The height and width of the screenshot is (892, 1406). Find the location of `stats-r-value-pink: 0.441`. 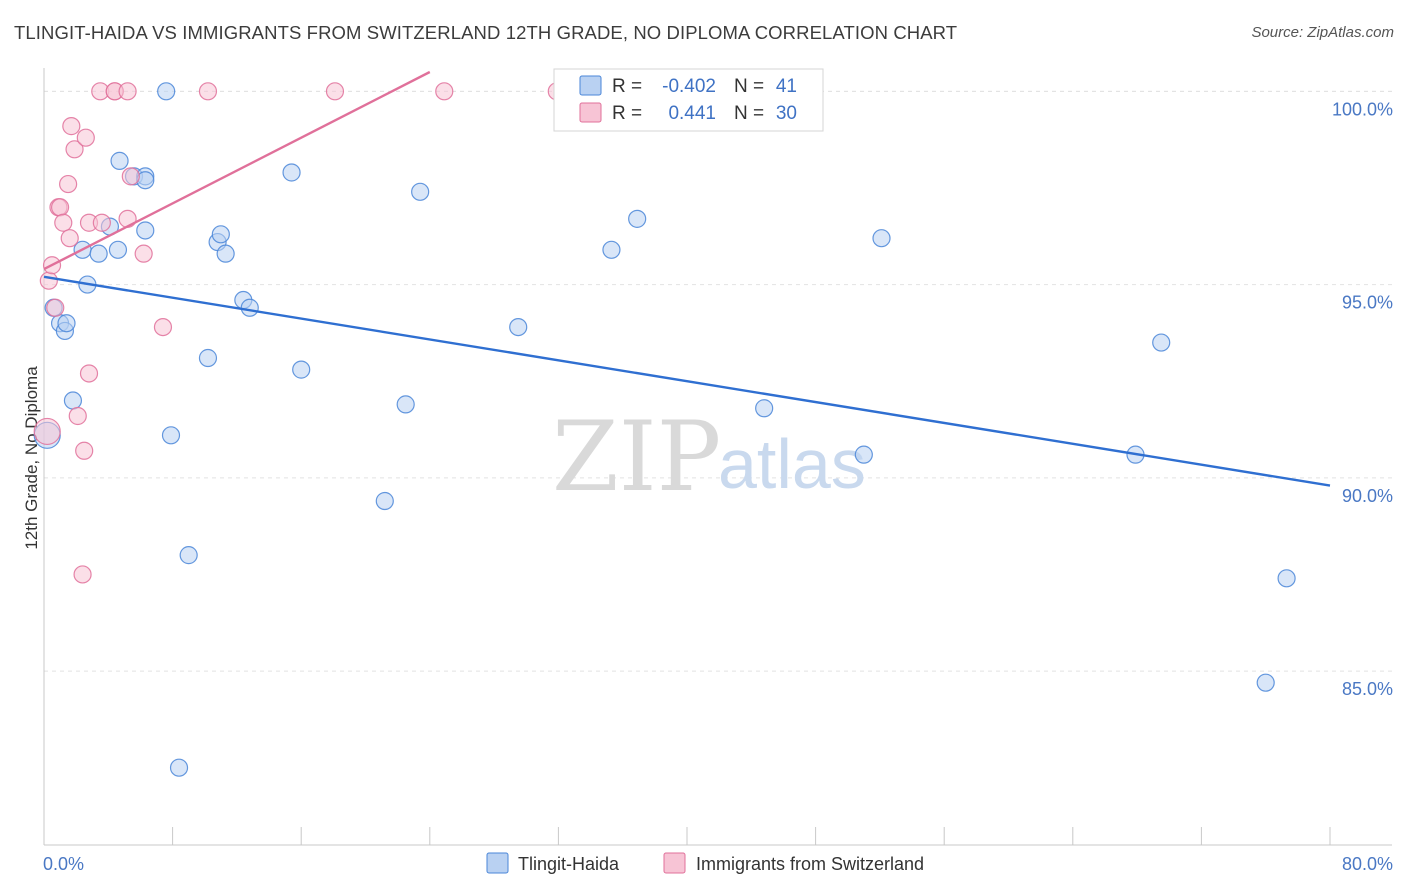

stats-r-value-pink: 0.441 is located at coordinates (692, 113).